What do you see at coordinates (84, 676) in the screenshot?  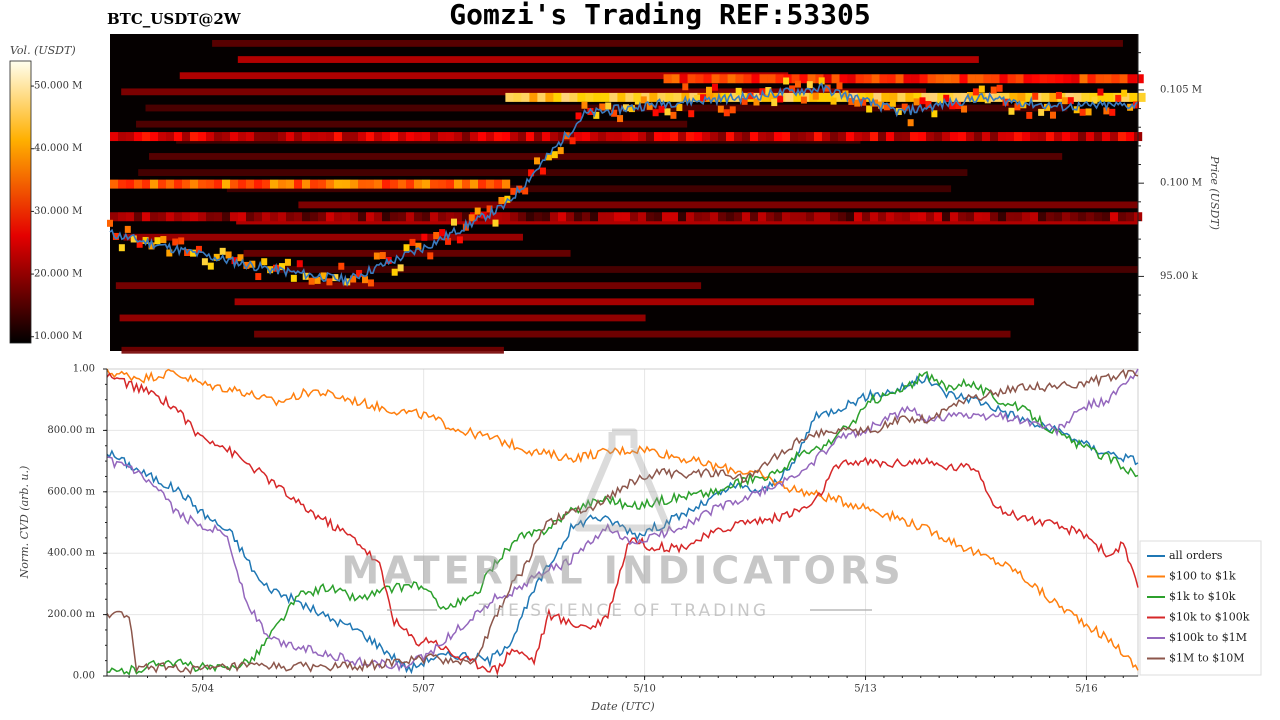 I see `y-tick-label: 0.00` at bounding box center [84, 676].